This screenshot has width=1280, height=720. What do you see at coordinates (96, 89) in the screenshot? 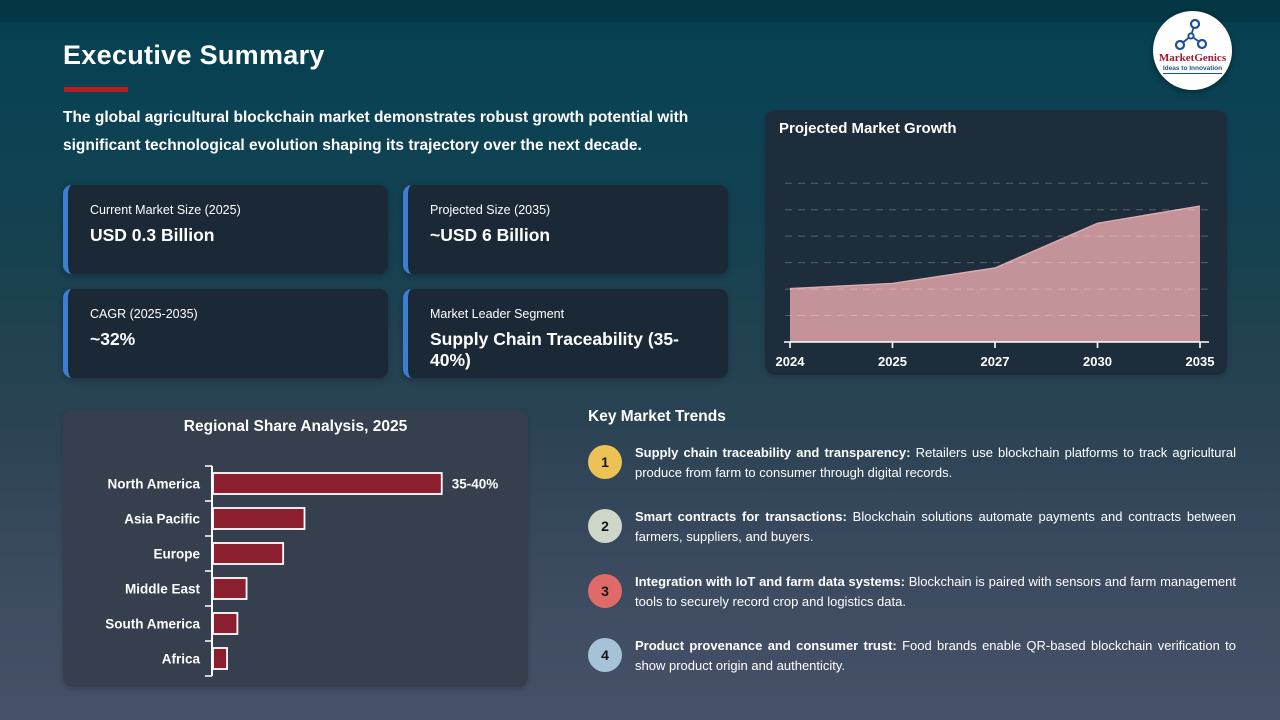
I see `title-underline` at bounding box center [96, 89].